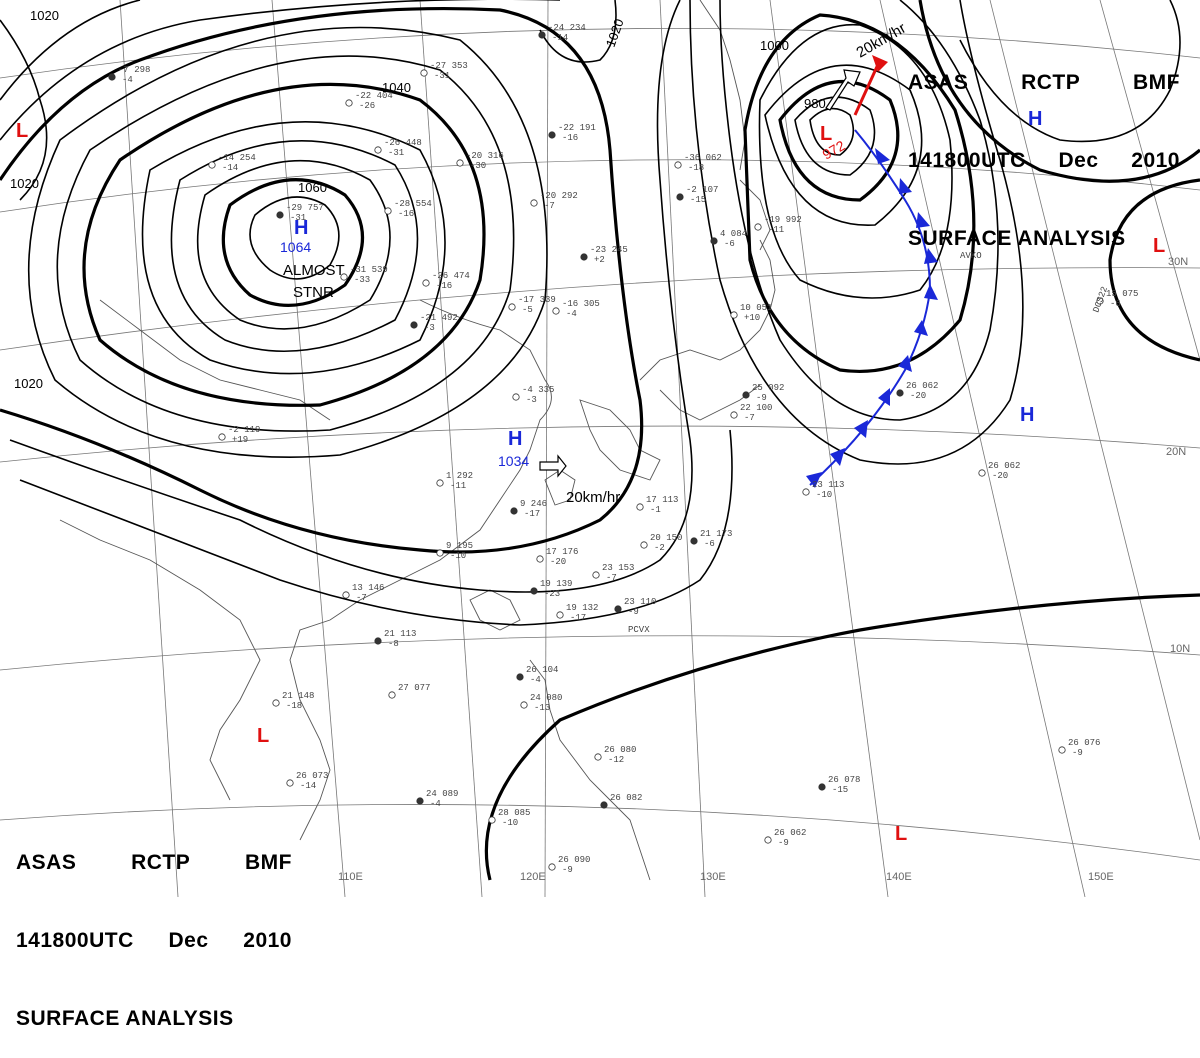 This screenshot has height=1058, width=1200. Describe the element at coordinates (429, 328) in the screenshot. I see `station-dewpoint: -3` at that location.